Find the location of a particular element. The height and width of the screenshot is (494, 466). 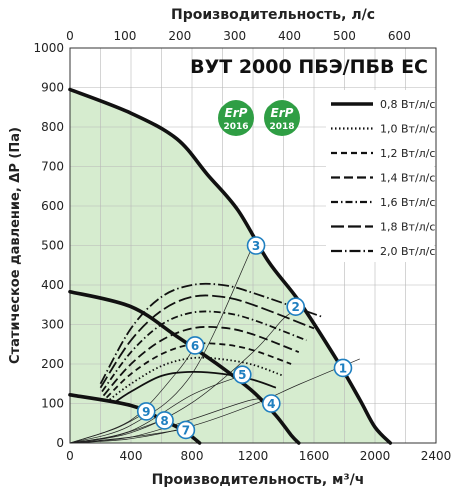

legend-label-4: 1,6 Вт/л/с is located at coordinates (407, 202).